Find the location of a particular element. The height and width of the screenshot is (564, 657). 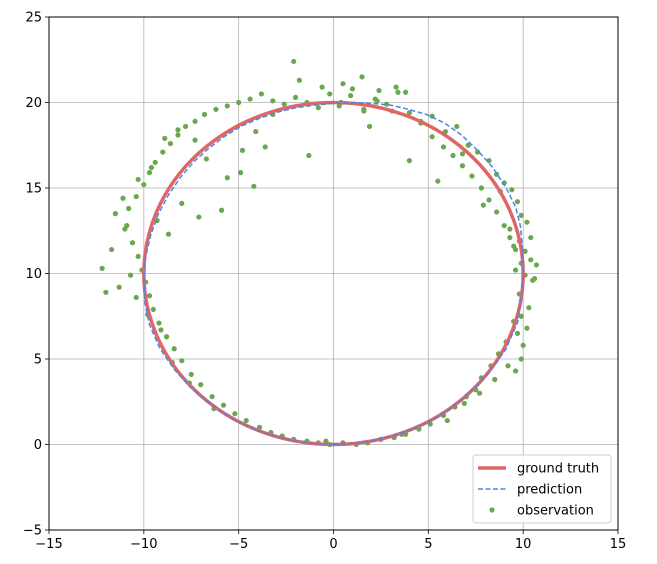

x-tick-label: −15 is located at coordinates (48, 544).